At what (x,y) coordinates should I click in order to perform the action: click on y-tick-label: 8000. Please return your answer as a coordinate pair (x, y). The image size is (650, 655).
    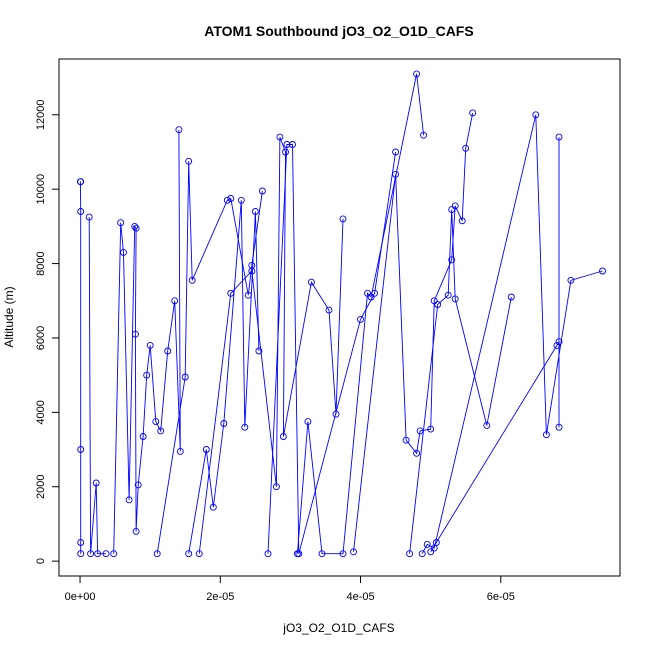
    Looking at the image, I should click on (41, 263).